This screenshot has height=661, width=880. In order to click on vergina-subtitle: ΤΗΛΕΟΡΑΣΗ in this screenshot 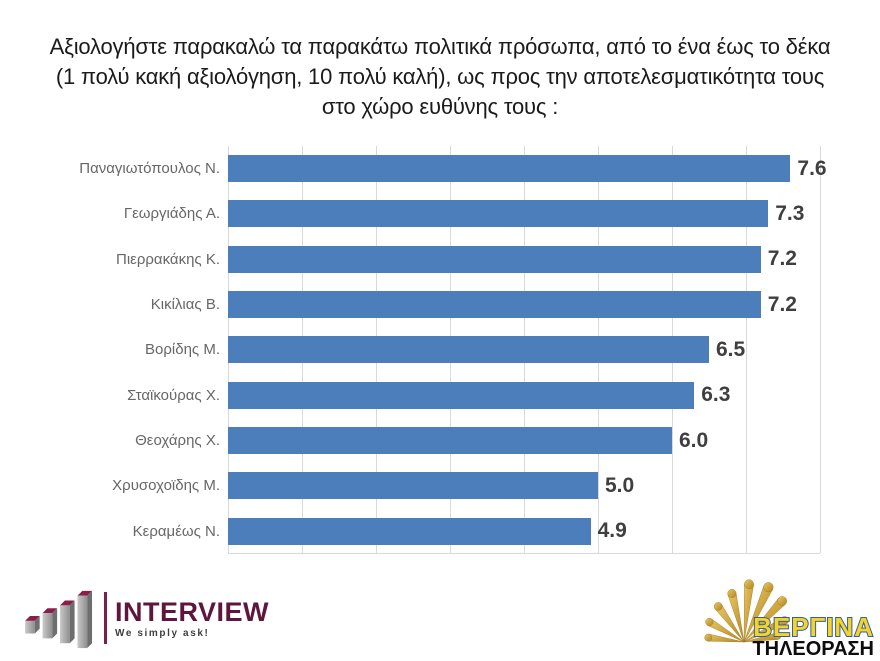, I will do `click(813, 649)`.